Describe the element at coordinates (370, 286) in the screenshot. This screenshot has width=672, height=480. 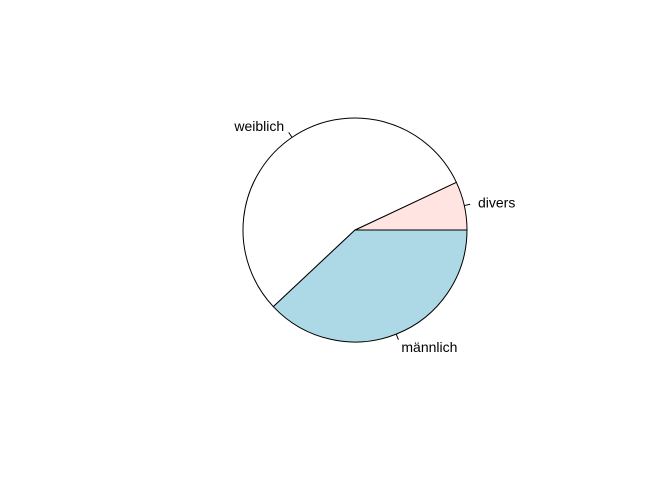
I see `pie-slice-mannlich` at that location.